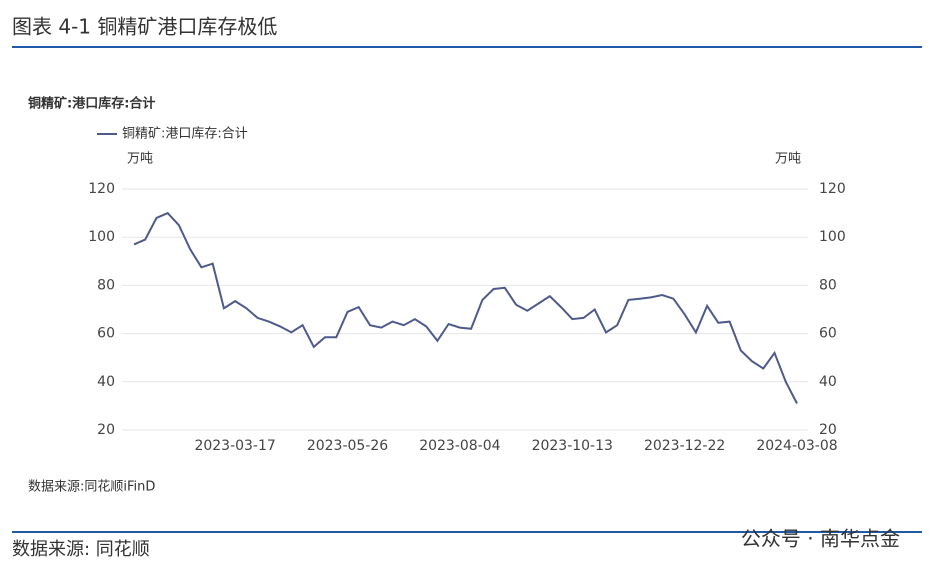 This screenshot has height=574, width=934. What do you see at coordinates (101, 189) in the screenshot?
I see `y-tick-label: 120` at bounding box center [101, 189].